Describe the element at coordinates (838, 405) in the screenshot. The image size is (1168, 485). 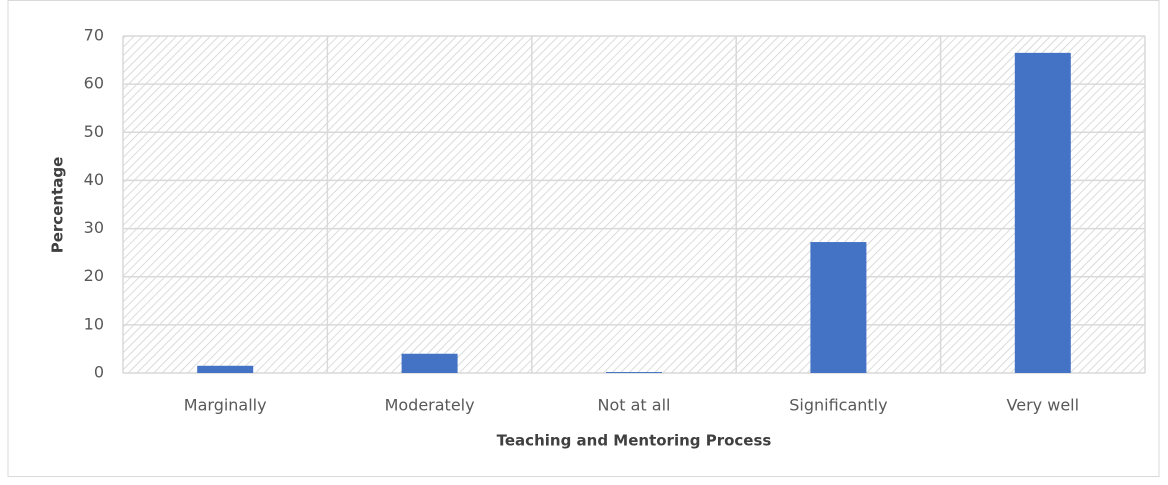
I see `x-tick-label: Significantly` at that location.